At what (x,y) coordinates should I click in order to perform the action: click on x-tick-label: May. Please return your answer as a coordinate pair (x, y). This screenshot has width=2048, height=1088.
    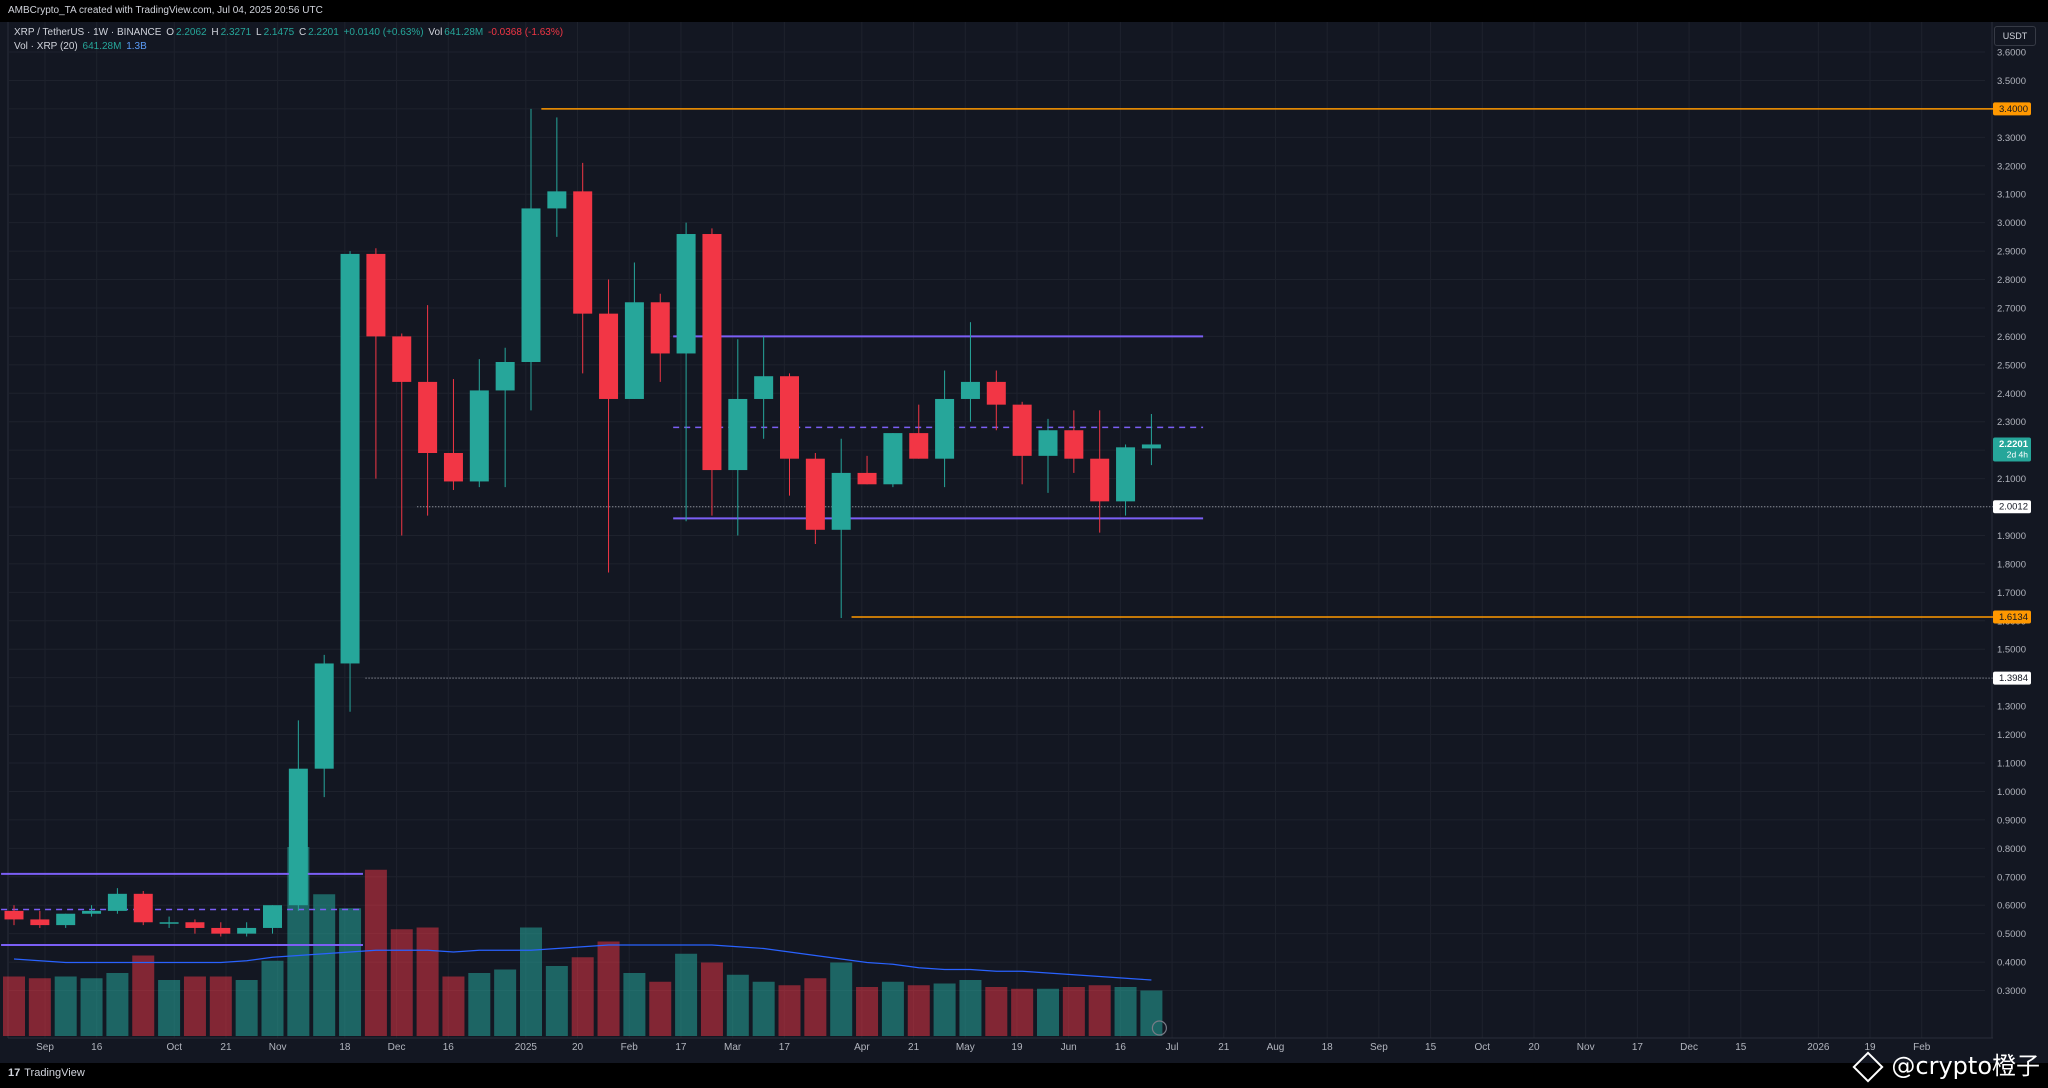
    Looking at the image, I should click on (965, 1047).